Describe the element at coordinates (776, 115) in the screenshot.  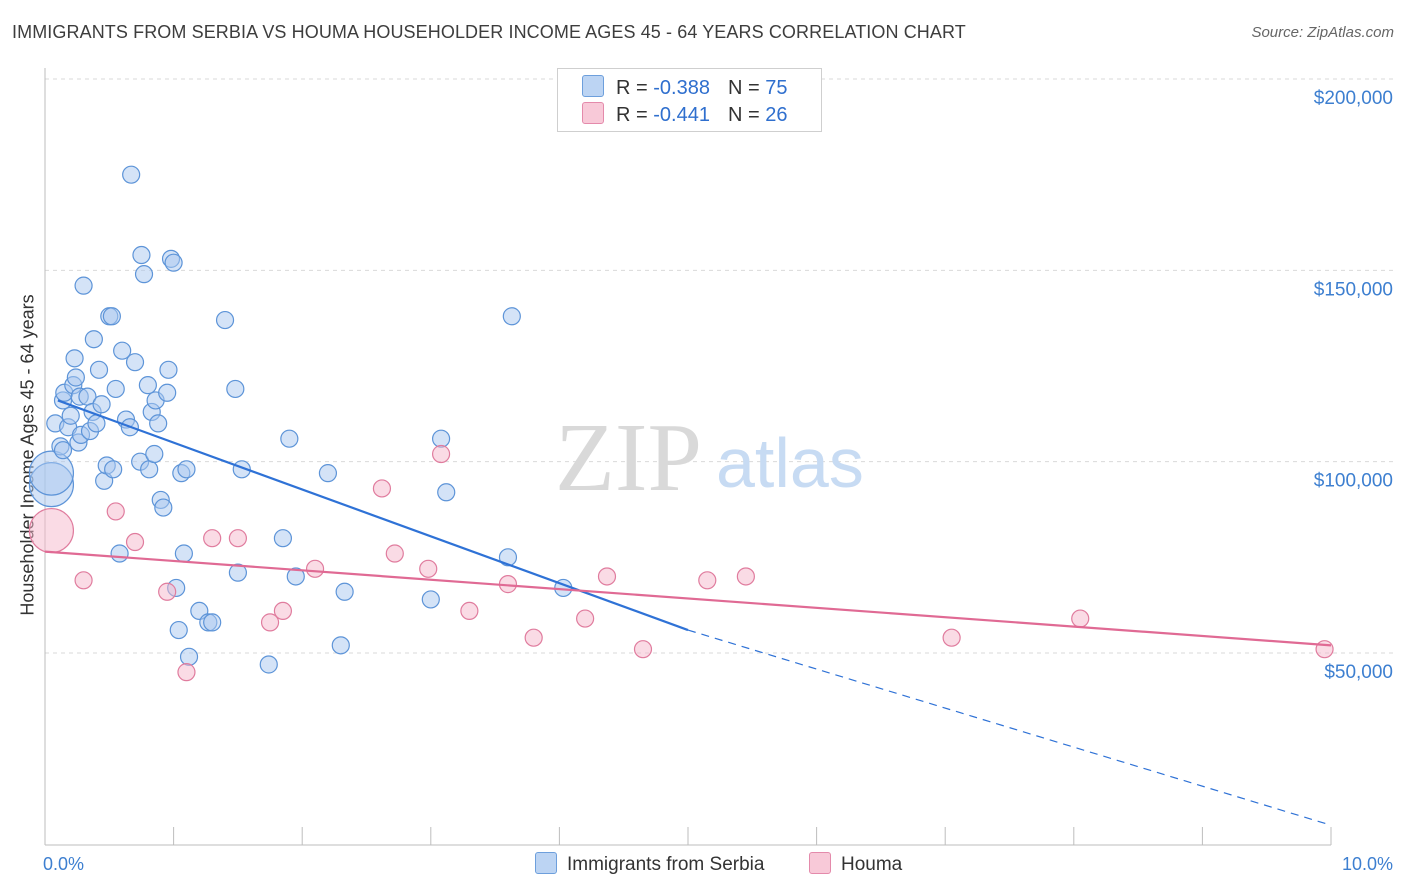
I see `legend-n-value: 26` at that location.